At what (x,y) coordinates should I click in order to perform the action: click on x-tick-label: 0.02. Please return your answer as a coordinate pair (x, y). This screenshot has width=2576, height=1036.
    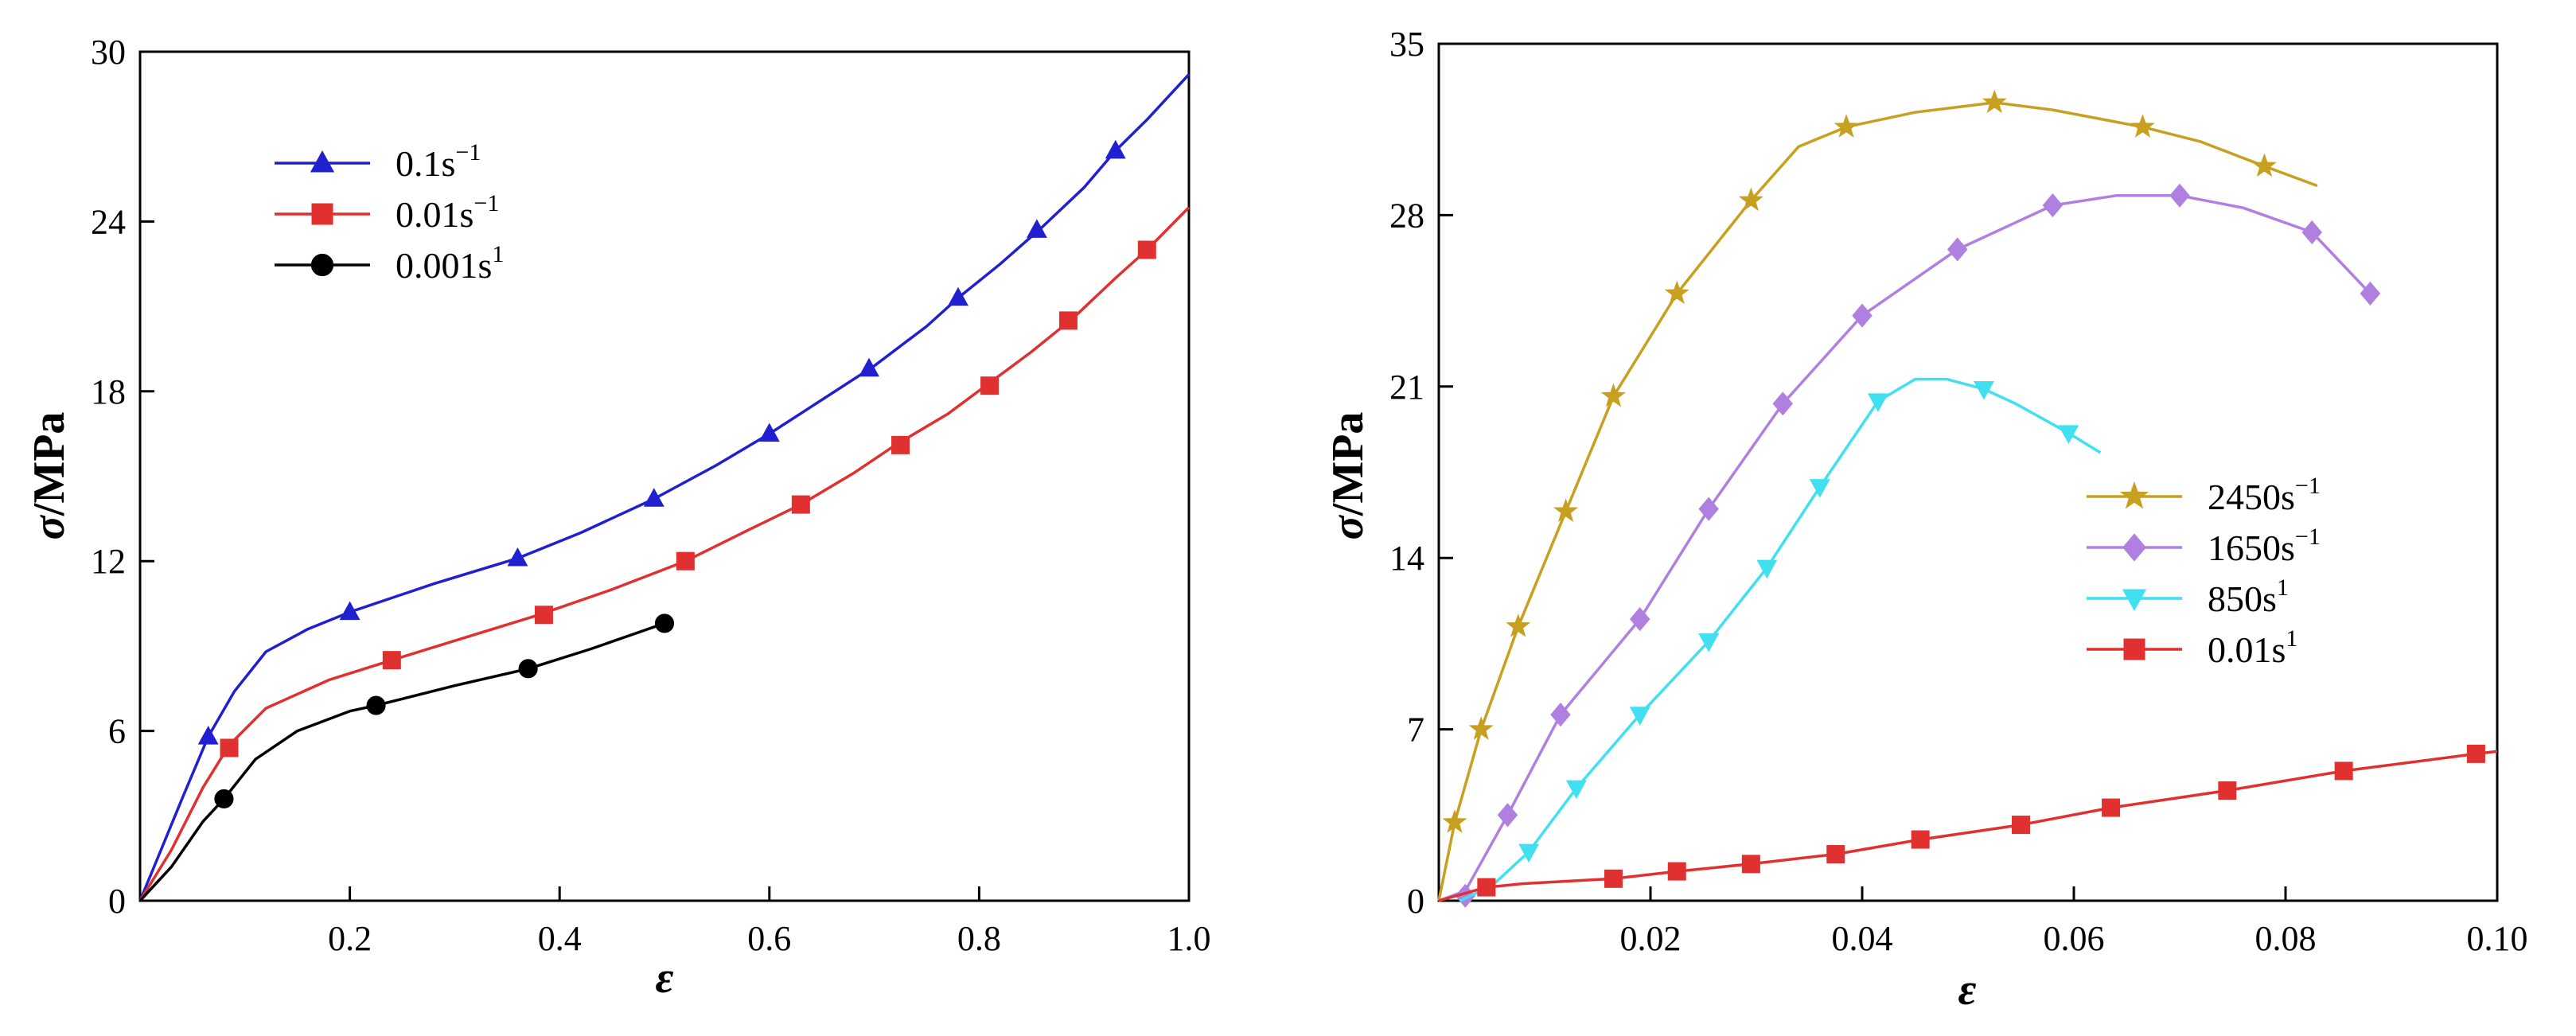
    Looking at the image, I should click on (1651, 938).